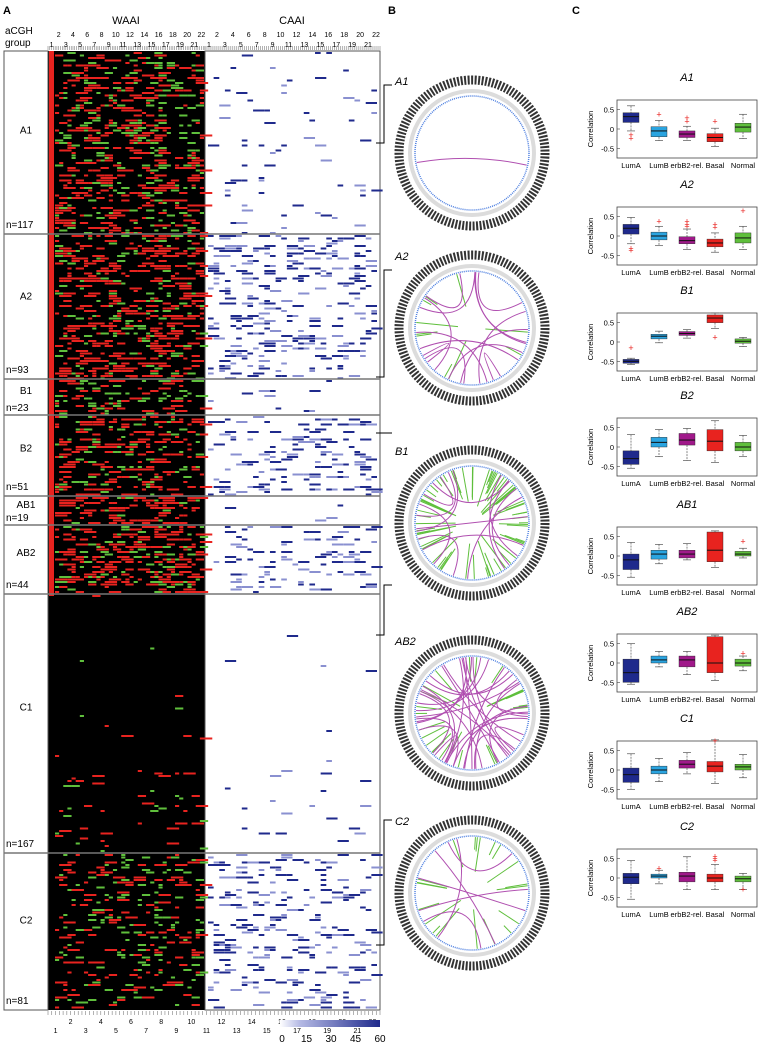 This screenshot has height=1053, width=769. Describe the element at coordinates (356, 1039) in the screenshot. I see `colorbar-tick-label: 45` at that location.